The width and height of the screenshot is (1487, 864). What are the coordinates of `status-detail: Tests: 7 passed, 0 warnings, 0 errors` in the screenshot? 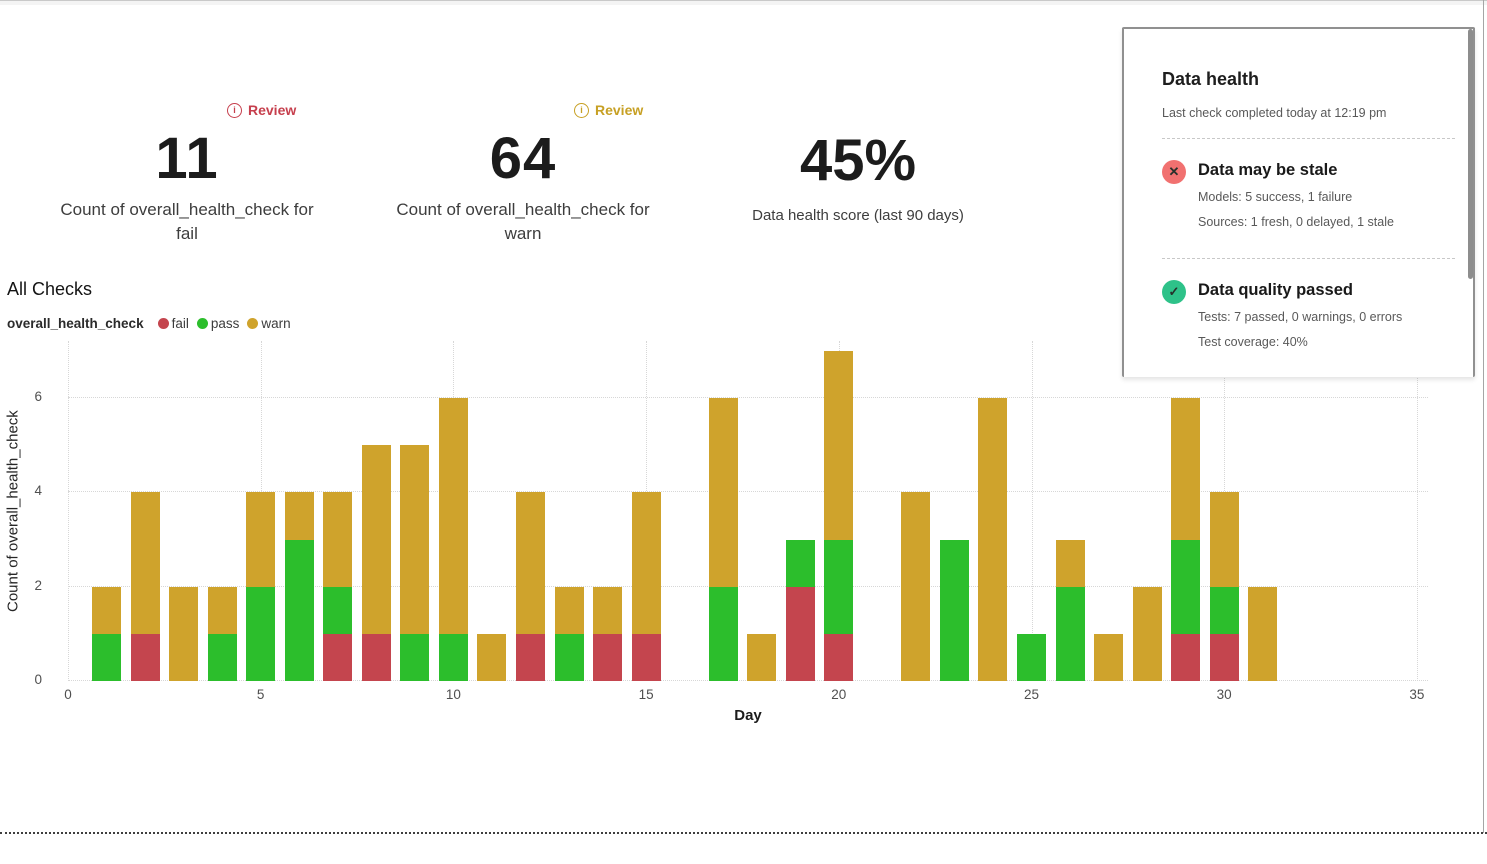 It's located at (1300, 317).